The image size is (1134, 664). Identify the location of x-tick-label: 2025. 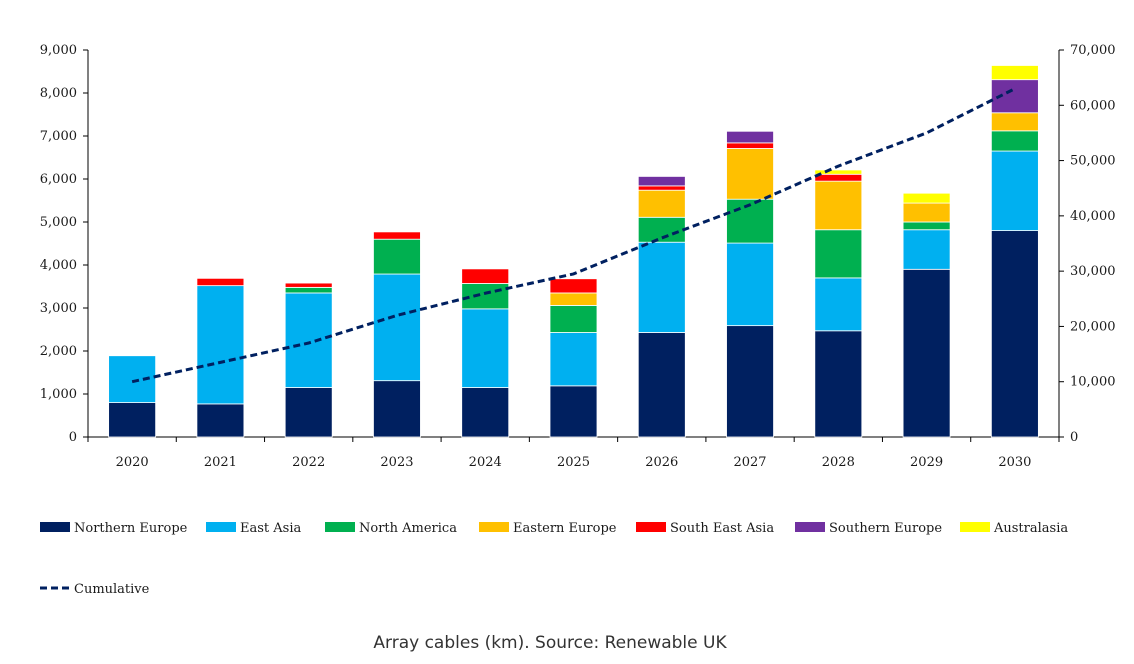
(573, 462).